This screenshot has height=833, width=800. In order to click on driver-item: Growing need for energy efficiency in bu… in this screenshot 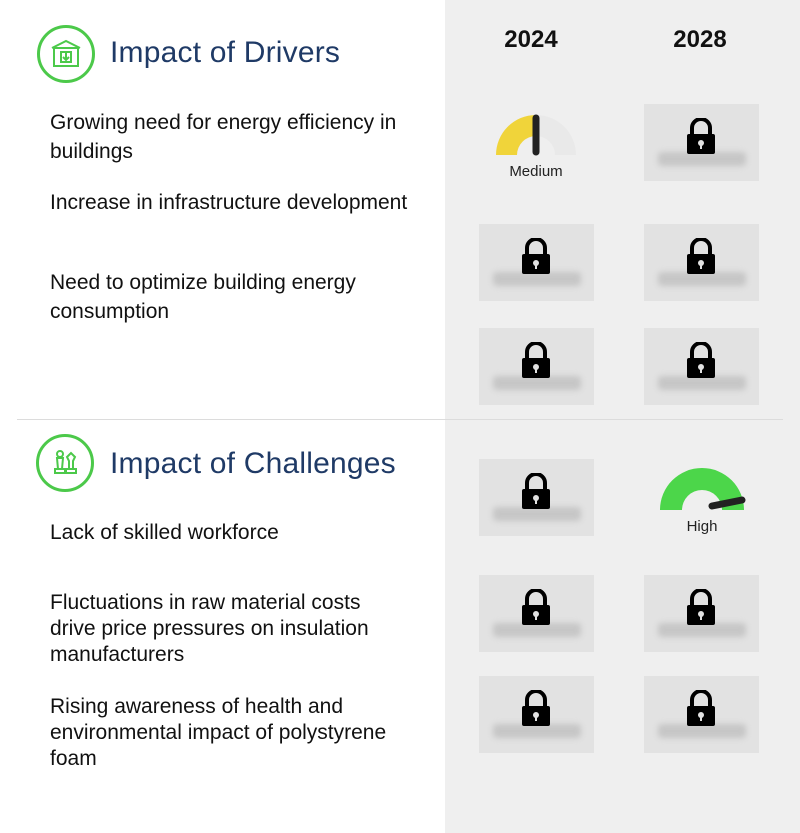, I will do `click(223, 137)`.